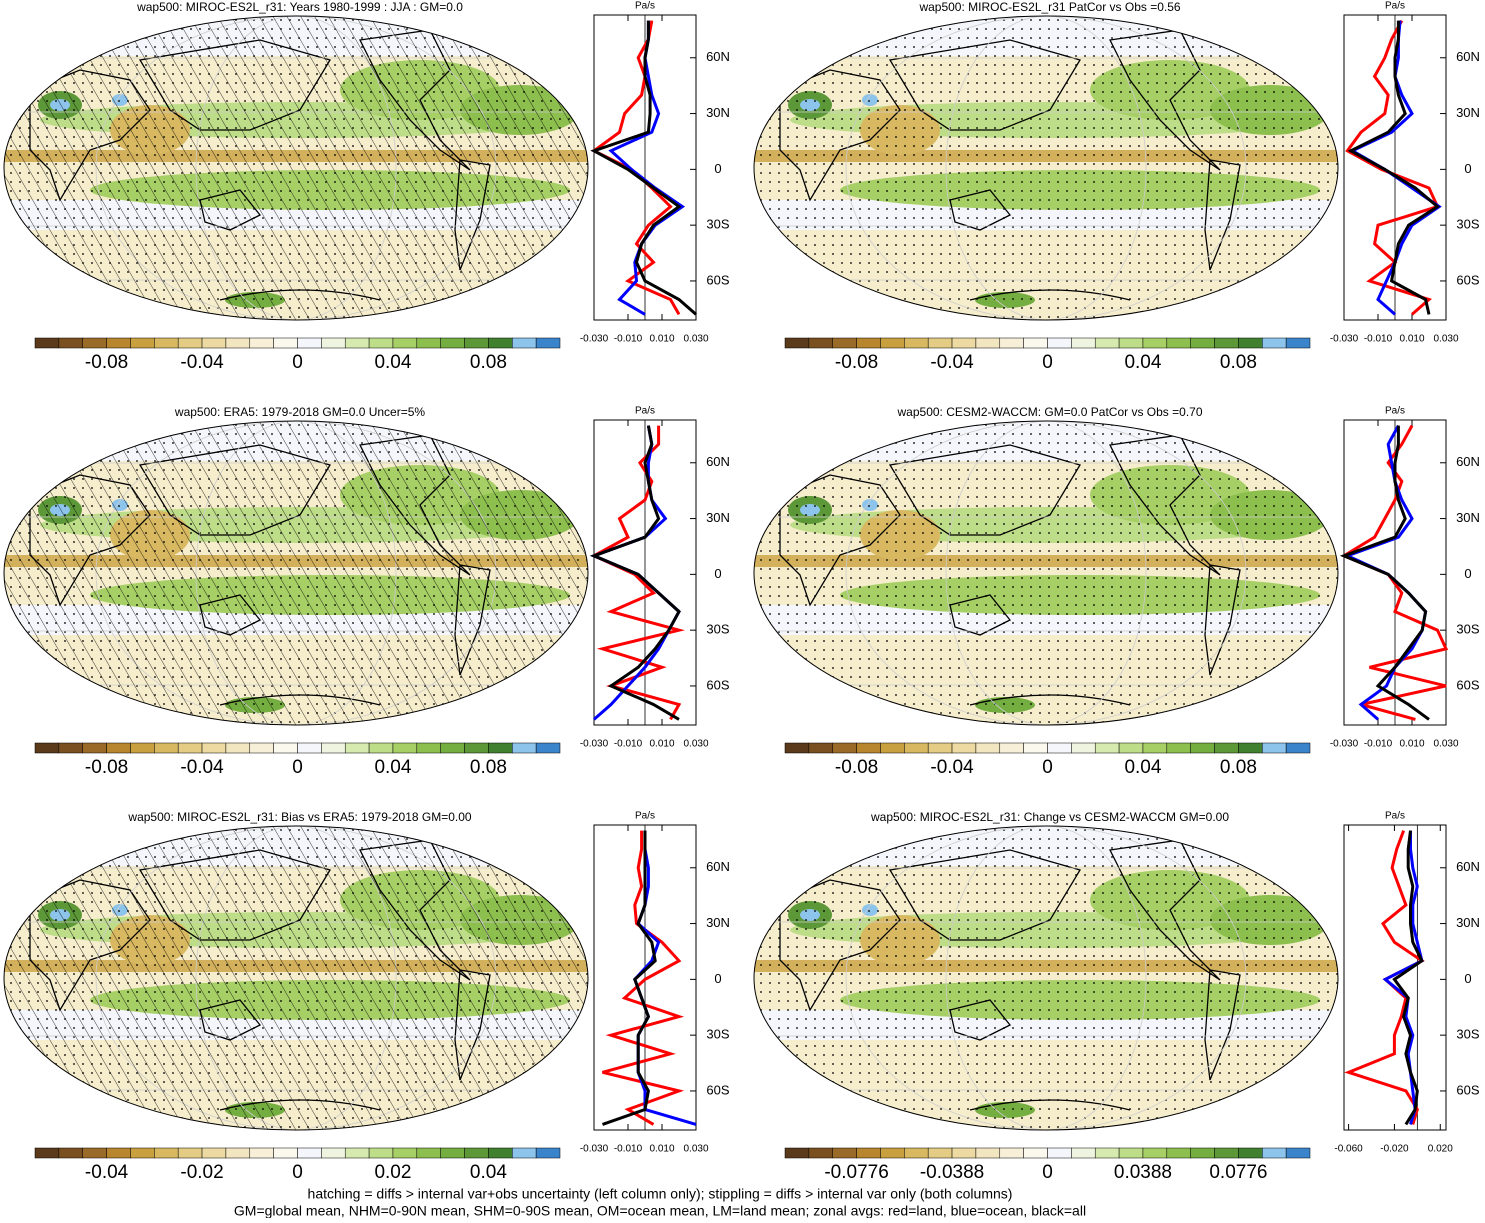 The image size is (1485, 1223). What do you see at coordinates (296, 168) in the screenshot?
I see `hatching` at bounding box center [296, 168].